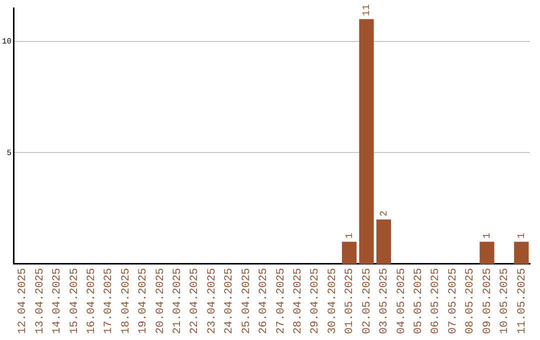 This screenshot has width=540, height=340. I want to click on x-tick-label: 18.04.2025, so click(126, 301).